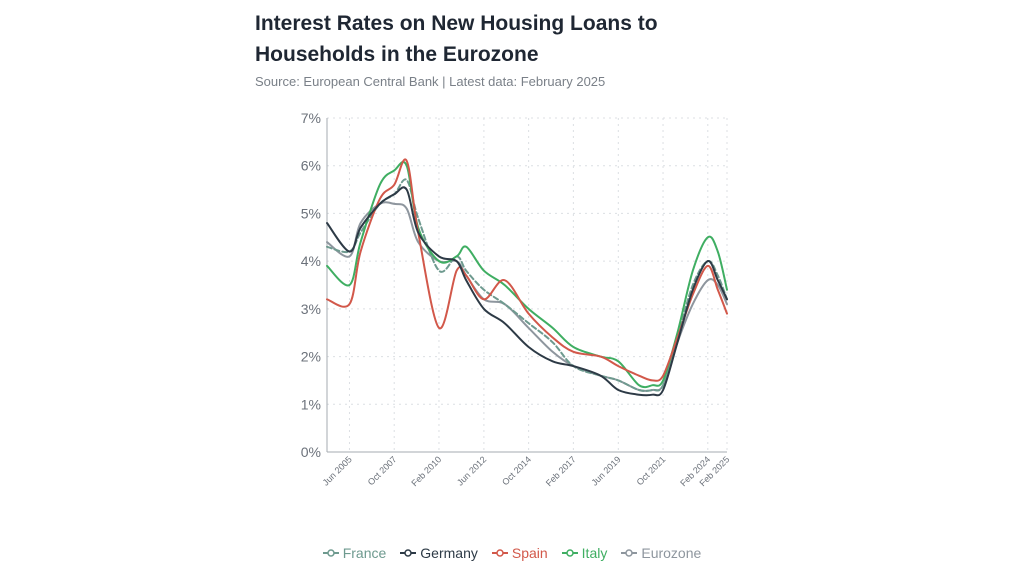 The width and height of the screenshot is (1024, 576). I want to click on x-tick-label: Jun 2019, so click(605, 470).